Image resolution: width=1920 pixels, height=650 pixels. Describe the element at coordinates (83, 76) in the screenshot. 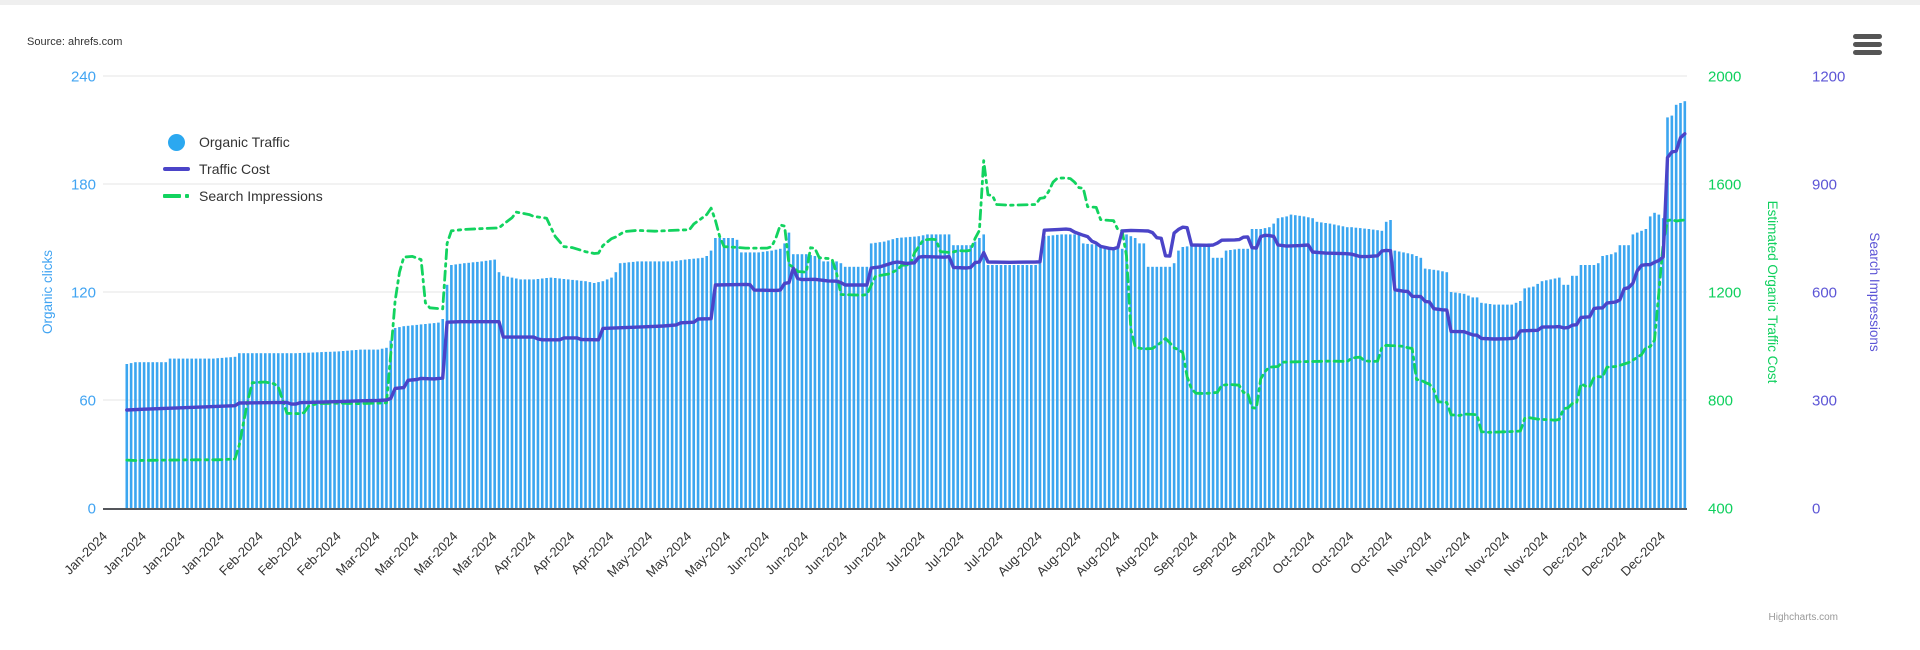

I see `y-axis-left-tick-label: 240` at that location.